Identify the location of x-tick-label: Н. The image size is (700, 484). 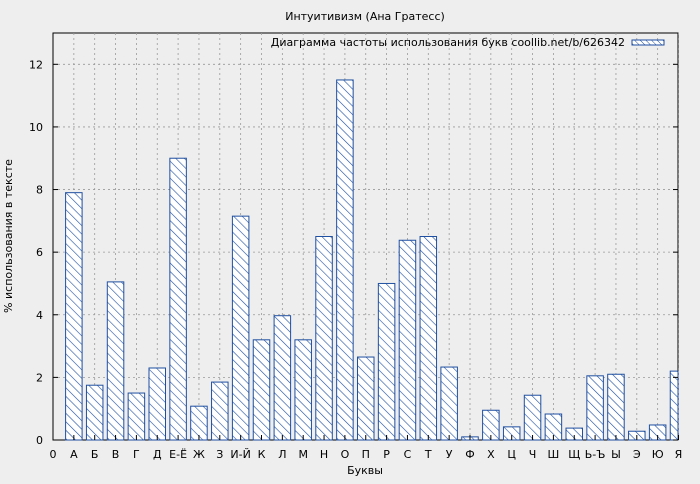
(324, 454).